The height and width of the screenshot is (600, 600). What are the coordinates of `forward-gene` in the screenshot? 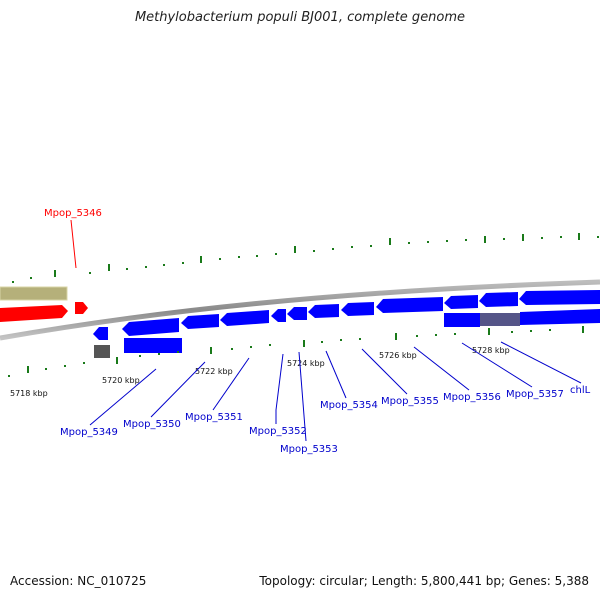 It's located at (34, 313).